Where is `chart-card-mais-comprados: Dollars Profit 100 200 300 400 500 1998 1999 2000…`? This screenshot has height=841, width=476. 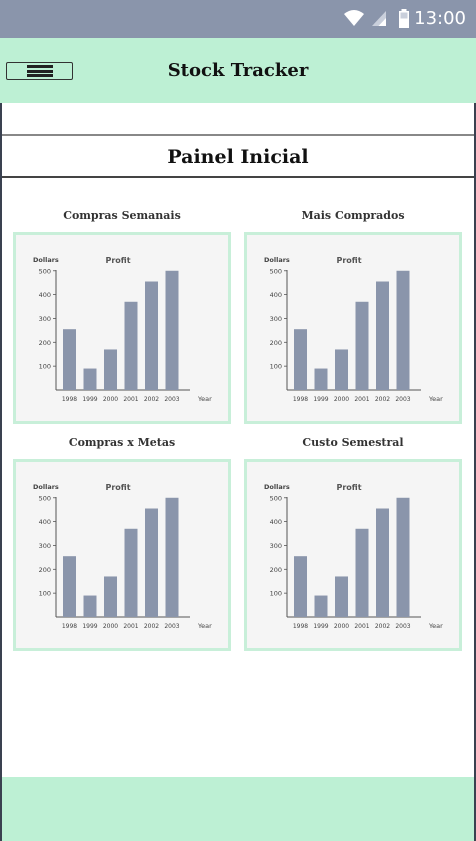 chart-card-mais-comprados: Dollars Profit 100 200 300 400 500 1998 1999 2000… is located at coordinates (353, 328).